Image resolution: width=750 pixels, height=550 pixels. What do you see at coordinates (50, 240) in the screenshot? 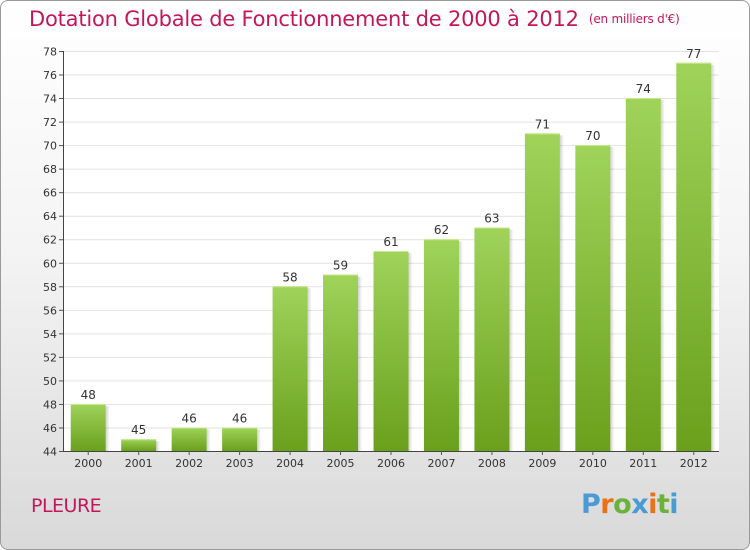
I see `y-tick-label: 62` at bounding box center [50, 240].